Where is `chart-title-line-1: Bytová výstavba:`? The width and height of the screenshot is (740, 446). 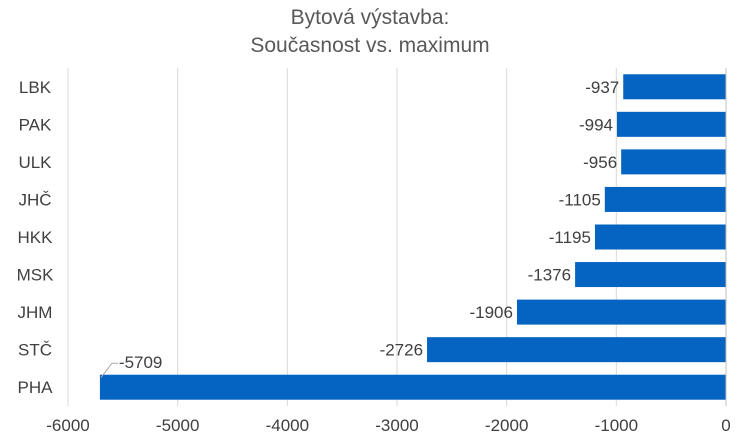 chart-title-line-1: Bytová výstavba: is located at coordinates (370, 17).